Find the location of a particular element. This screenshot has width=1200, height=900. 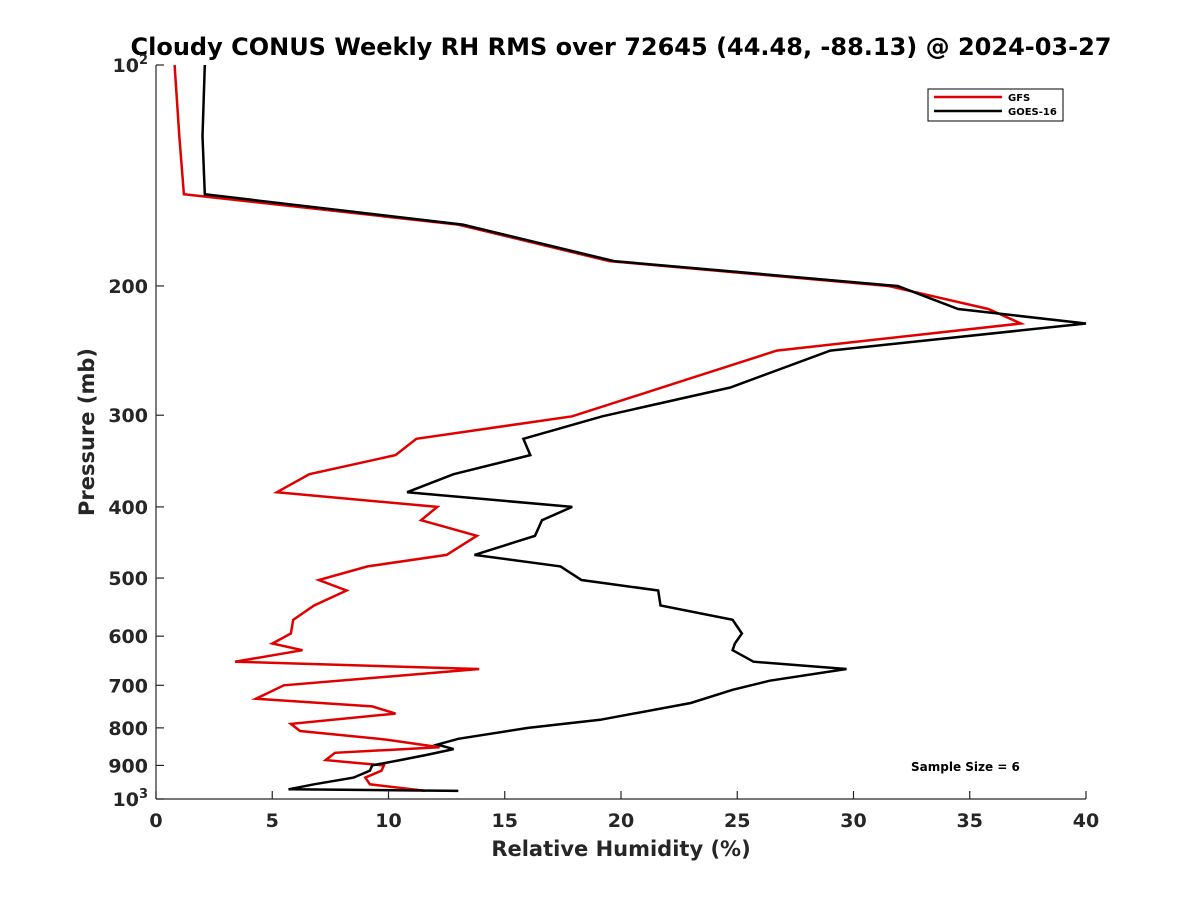

x-axis-label: Relative Humidity (%) is located at coordinates (620, 849).